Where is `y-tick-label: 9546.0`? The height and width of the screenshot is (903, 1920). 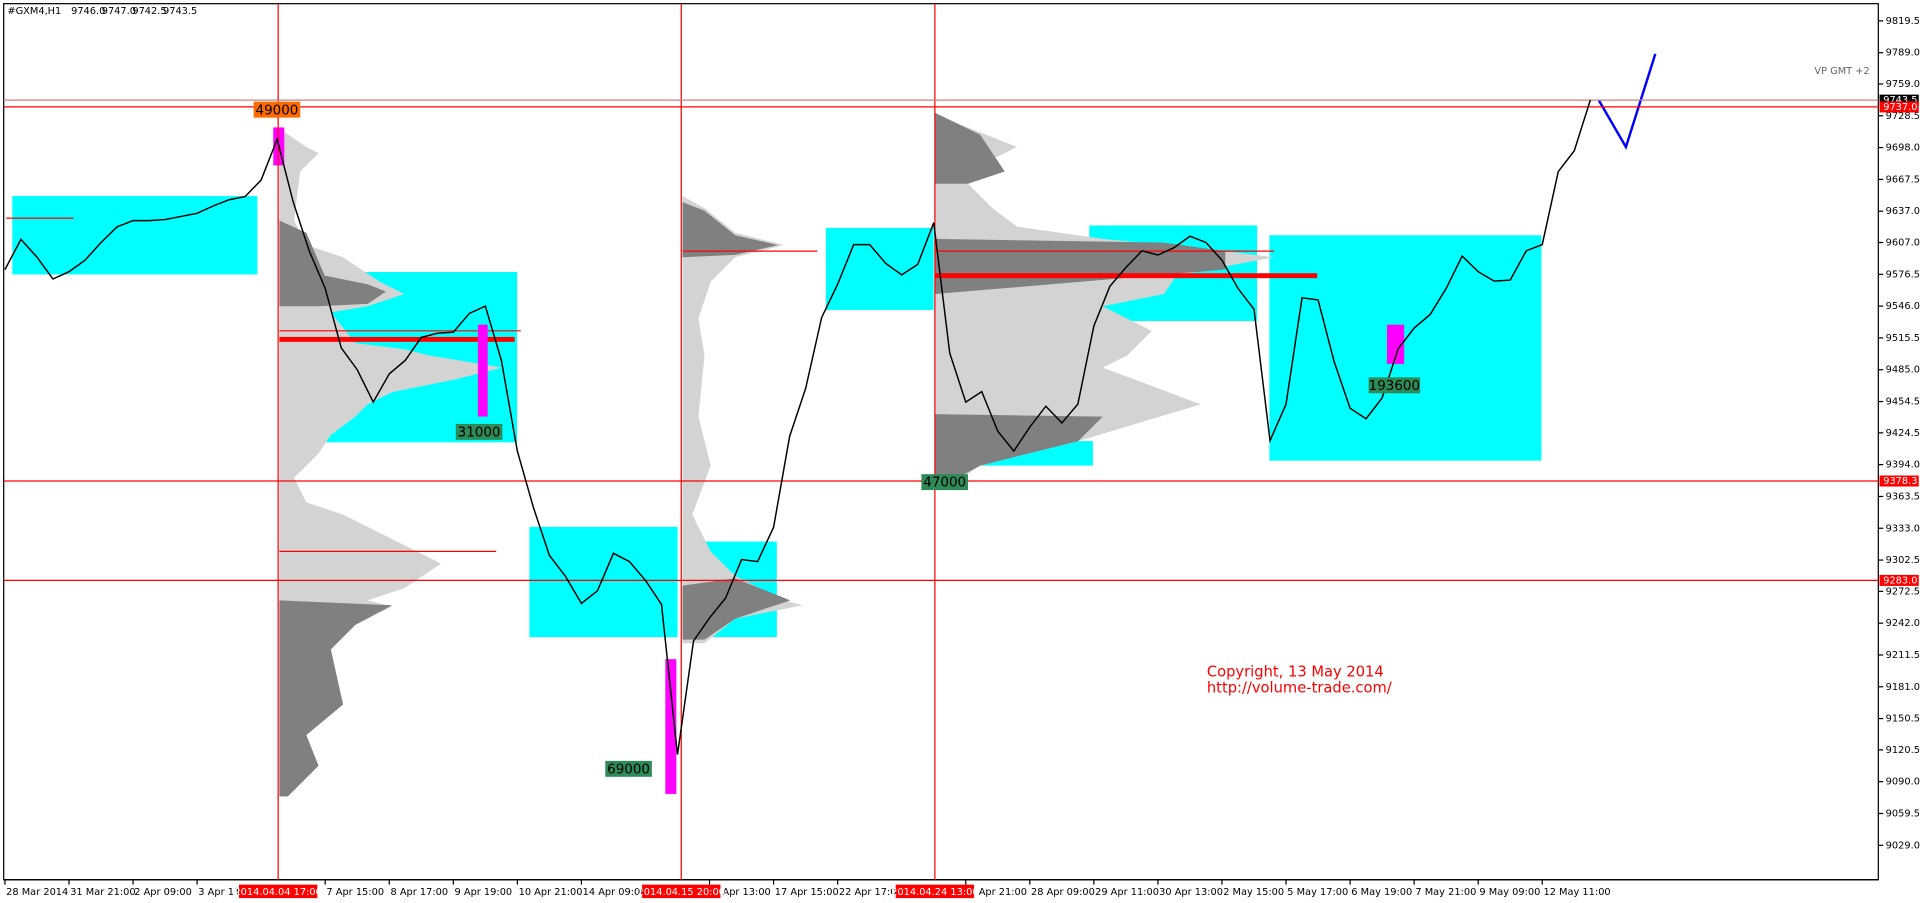
y-tick-label: 9546.0 is located at coordinates (1903, 306).